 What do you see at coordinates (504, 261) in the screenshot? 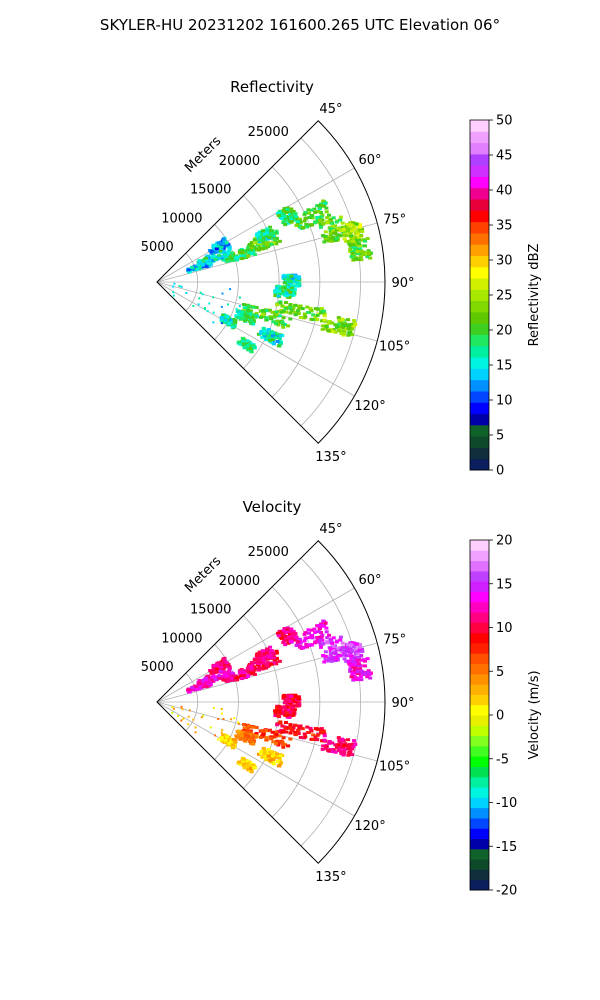
I see `colorbar-tick-label: 30` at bounding box center [504, 261].